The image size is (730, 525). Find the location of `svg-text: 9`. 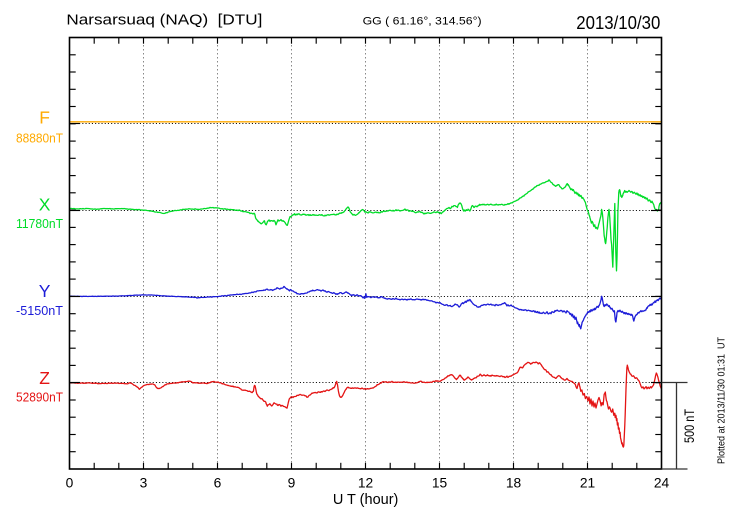

svg-text: 9 is located at coordinates (292, 483).